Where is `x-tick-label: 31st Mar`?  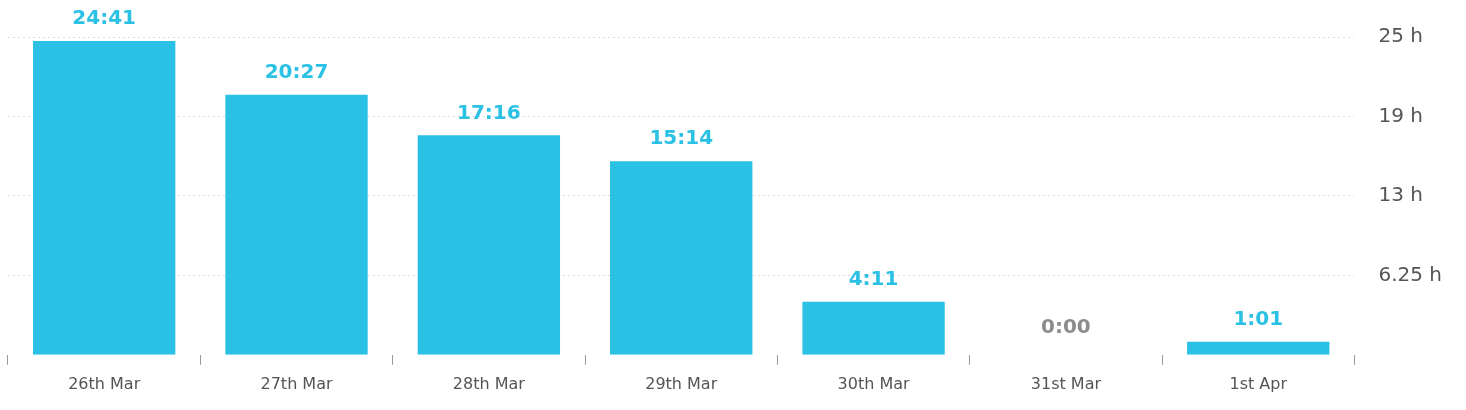
x-tick-label: 31st Mar is located at coordinates (1066, 383).